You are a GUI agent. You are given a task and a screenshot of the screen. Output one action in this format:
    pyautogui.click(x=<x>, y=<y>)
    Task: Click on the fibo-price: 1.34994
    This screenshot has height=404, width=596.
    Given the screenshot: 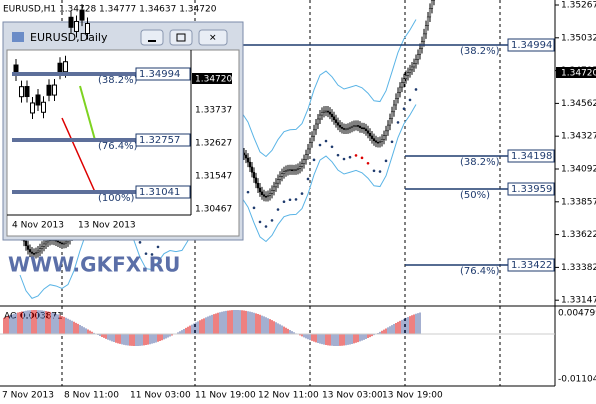 What is the action you would take?
    pyautogui.click(x=531, y=45)
    